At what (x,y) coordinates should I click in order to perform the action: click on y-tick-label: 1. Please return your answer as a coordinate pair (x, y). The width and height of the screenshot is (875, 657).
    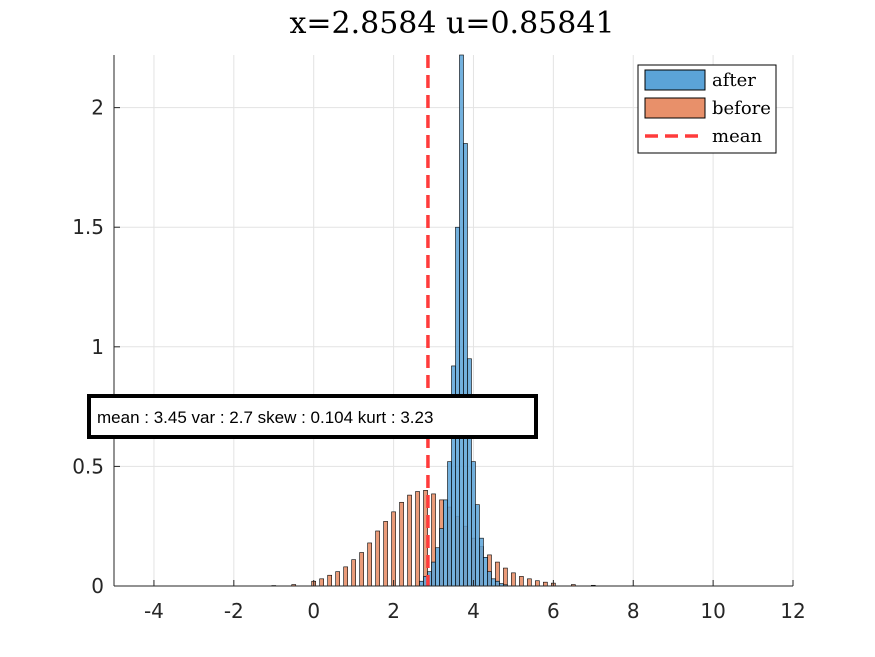
    Looking at the image, I should click on (97, 347).